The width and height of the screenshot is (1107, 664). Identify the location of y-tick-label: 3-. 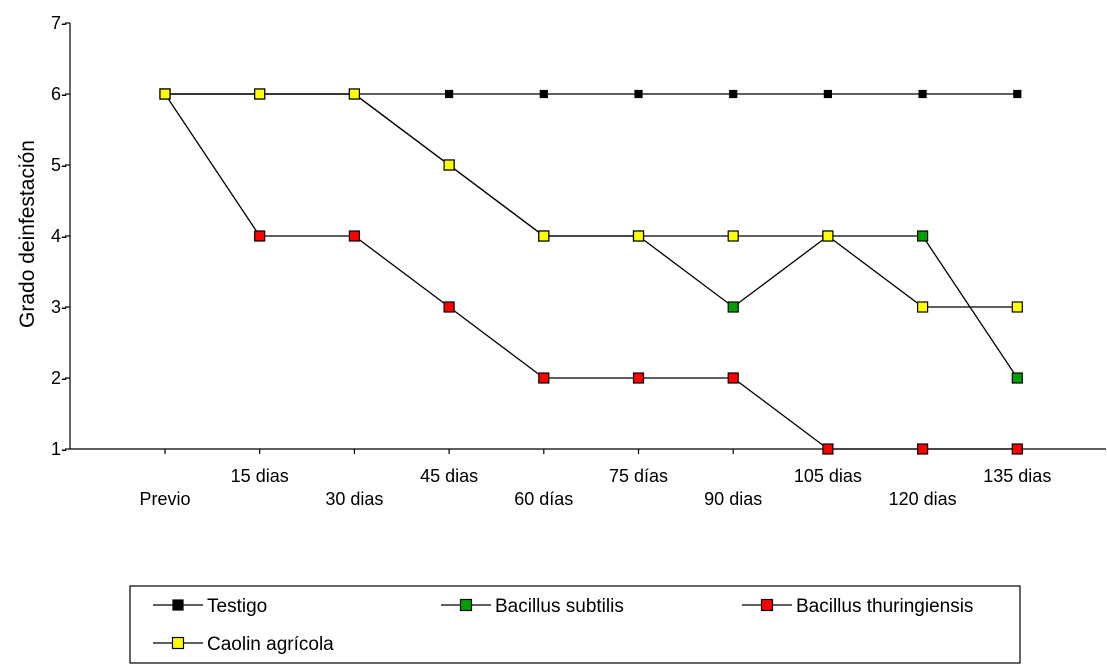
(59, 307).